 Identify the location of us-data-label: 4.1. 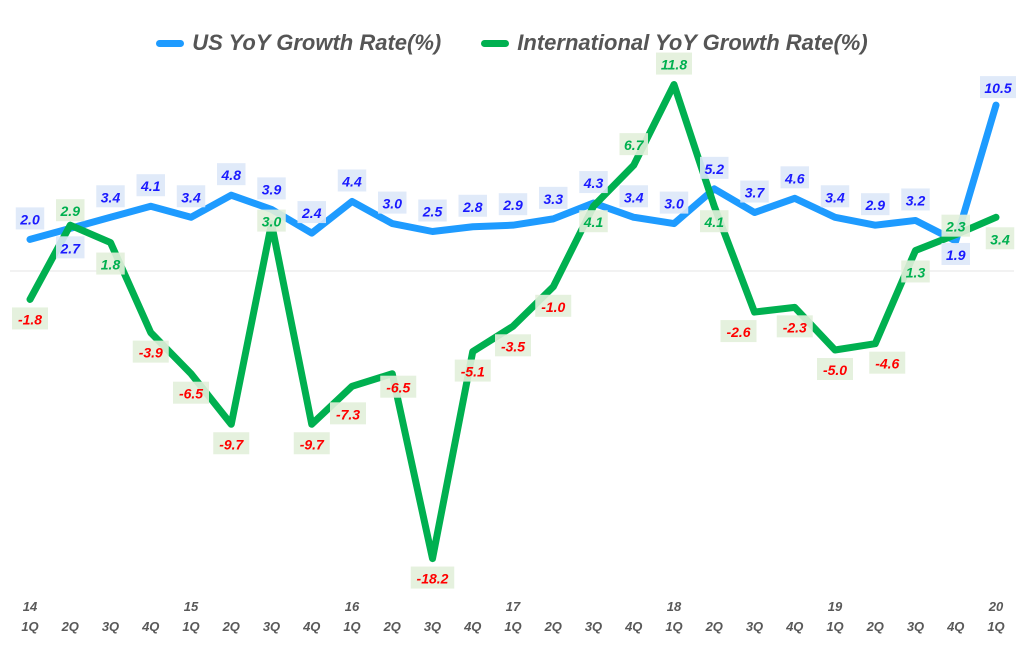
(150, 185).